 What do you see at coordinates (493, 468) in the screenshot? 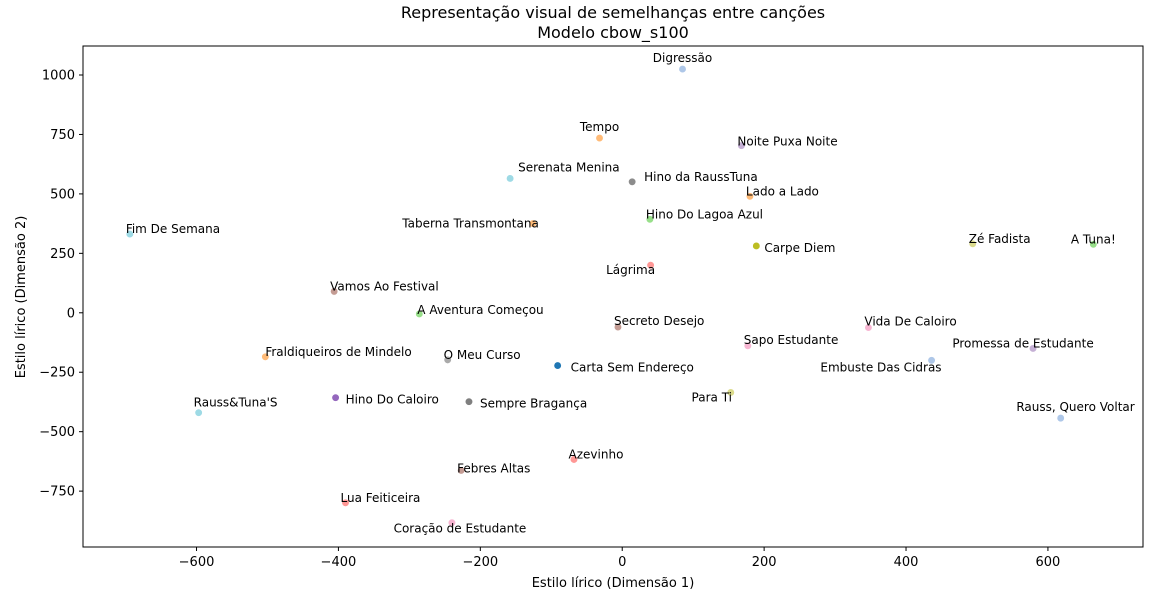
I see `data-point-label: Febres Altas` at bounding box center [493, 468].